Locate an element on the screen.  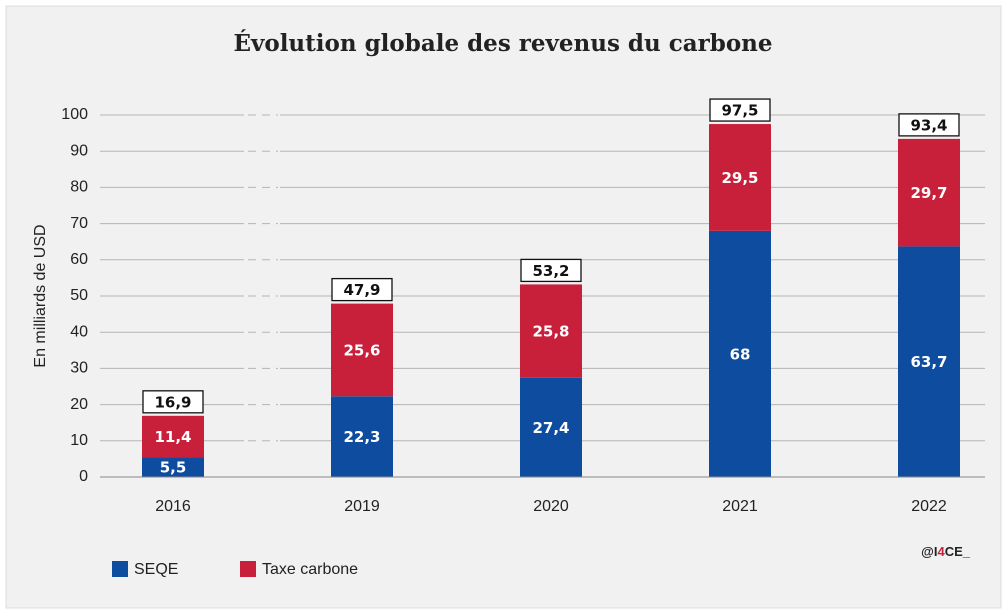
value-label: 29,5 is located at coordinates (739, 178).